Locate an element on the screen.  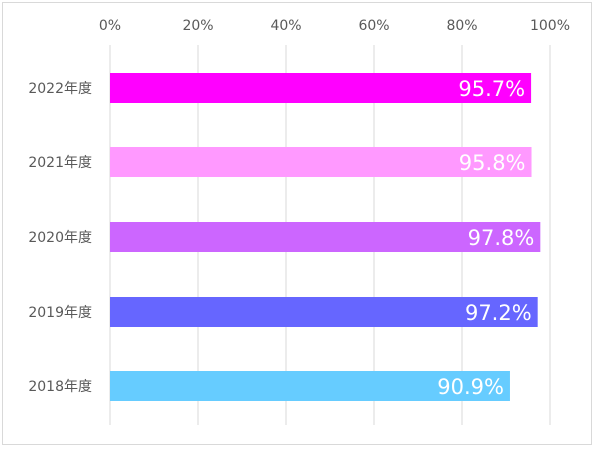
data-label: 97.8% is located at coordinates (501, 238).